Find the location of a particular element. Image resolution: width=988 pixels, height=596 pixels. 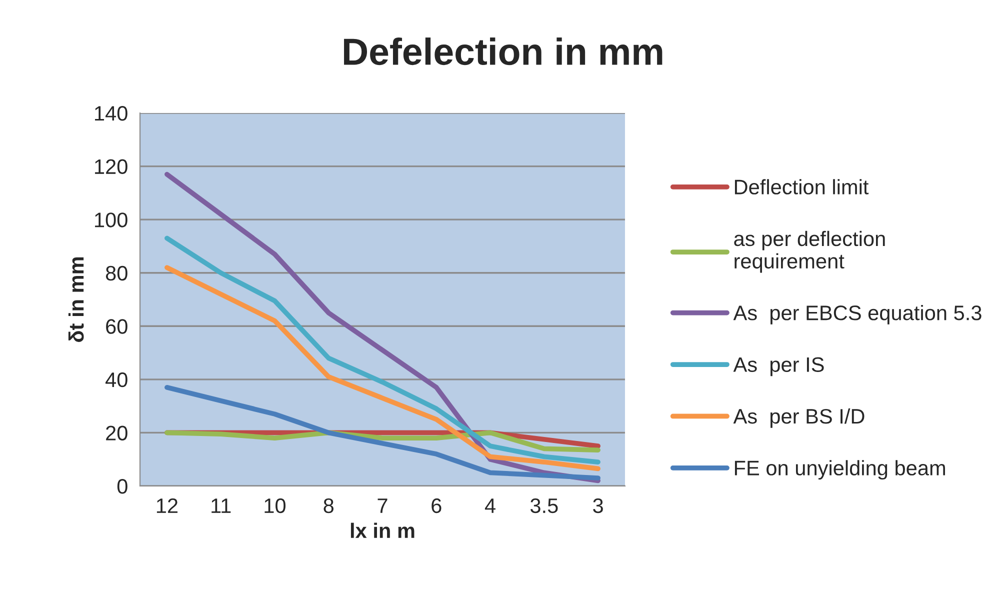

legend-label: FE on unyielding beam is located at coordinates (839, 470).